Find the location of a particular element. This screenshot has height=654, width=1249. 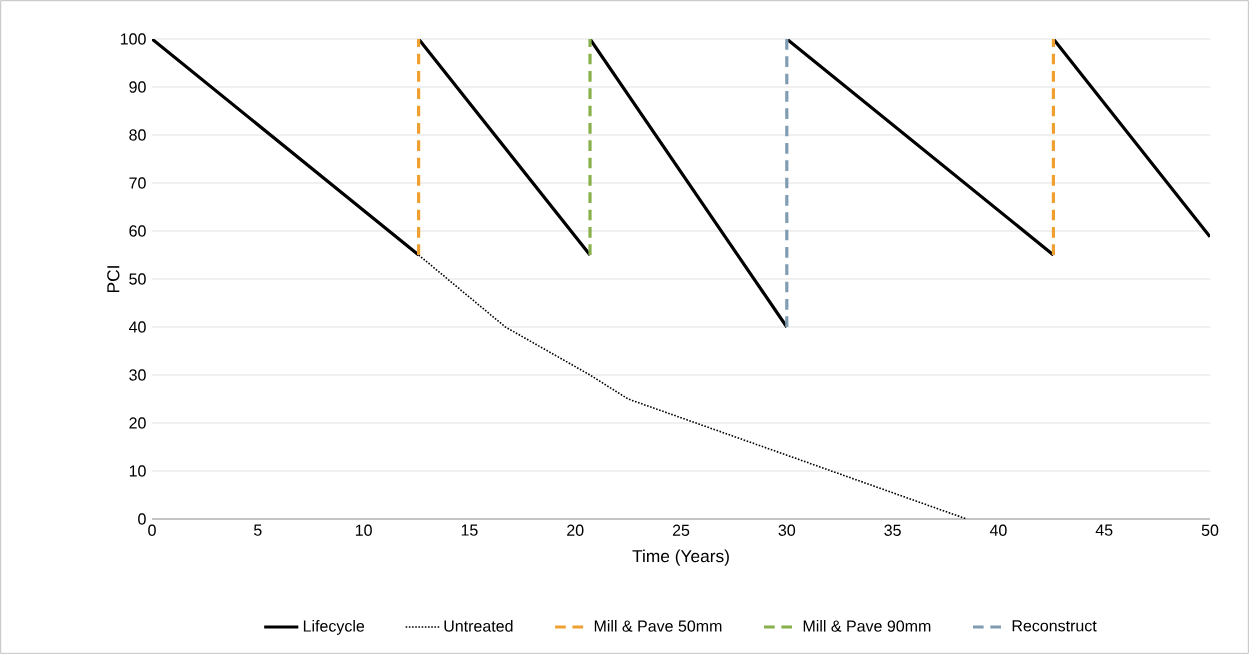

y-tick-label: 0 is located at coordinates (142, 519).